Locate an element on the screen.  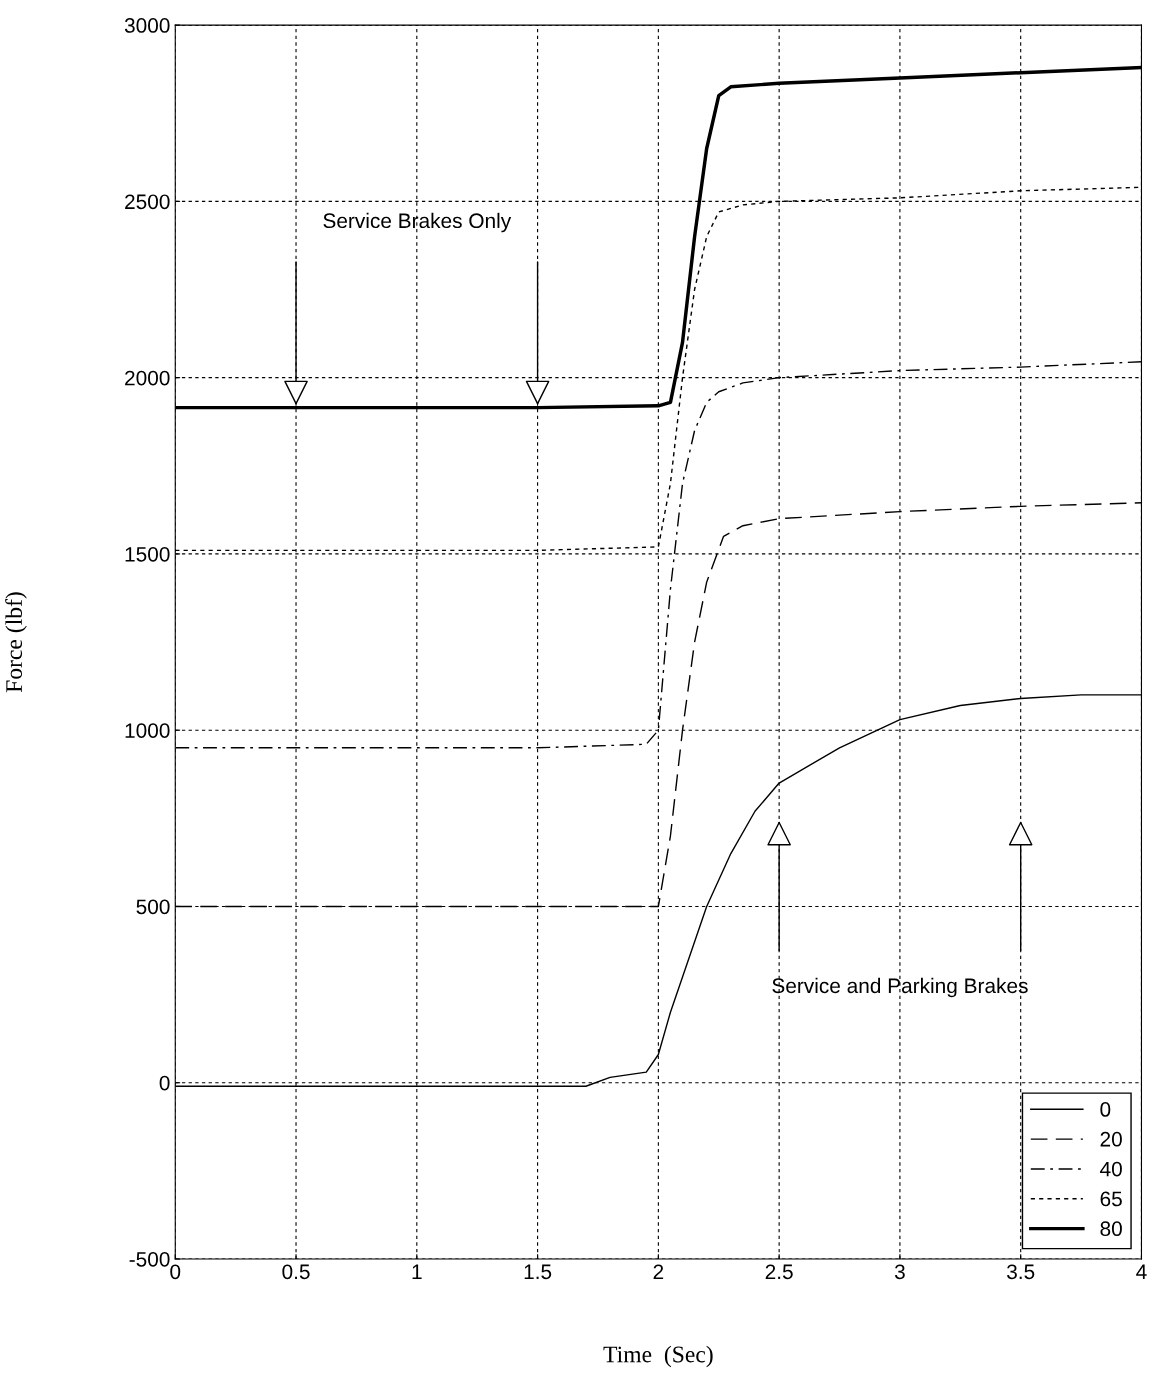
legend-label: 20 is located at coordinates (1111, 1139).